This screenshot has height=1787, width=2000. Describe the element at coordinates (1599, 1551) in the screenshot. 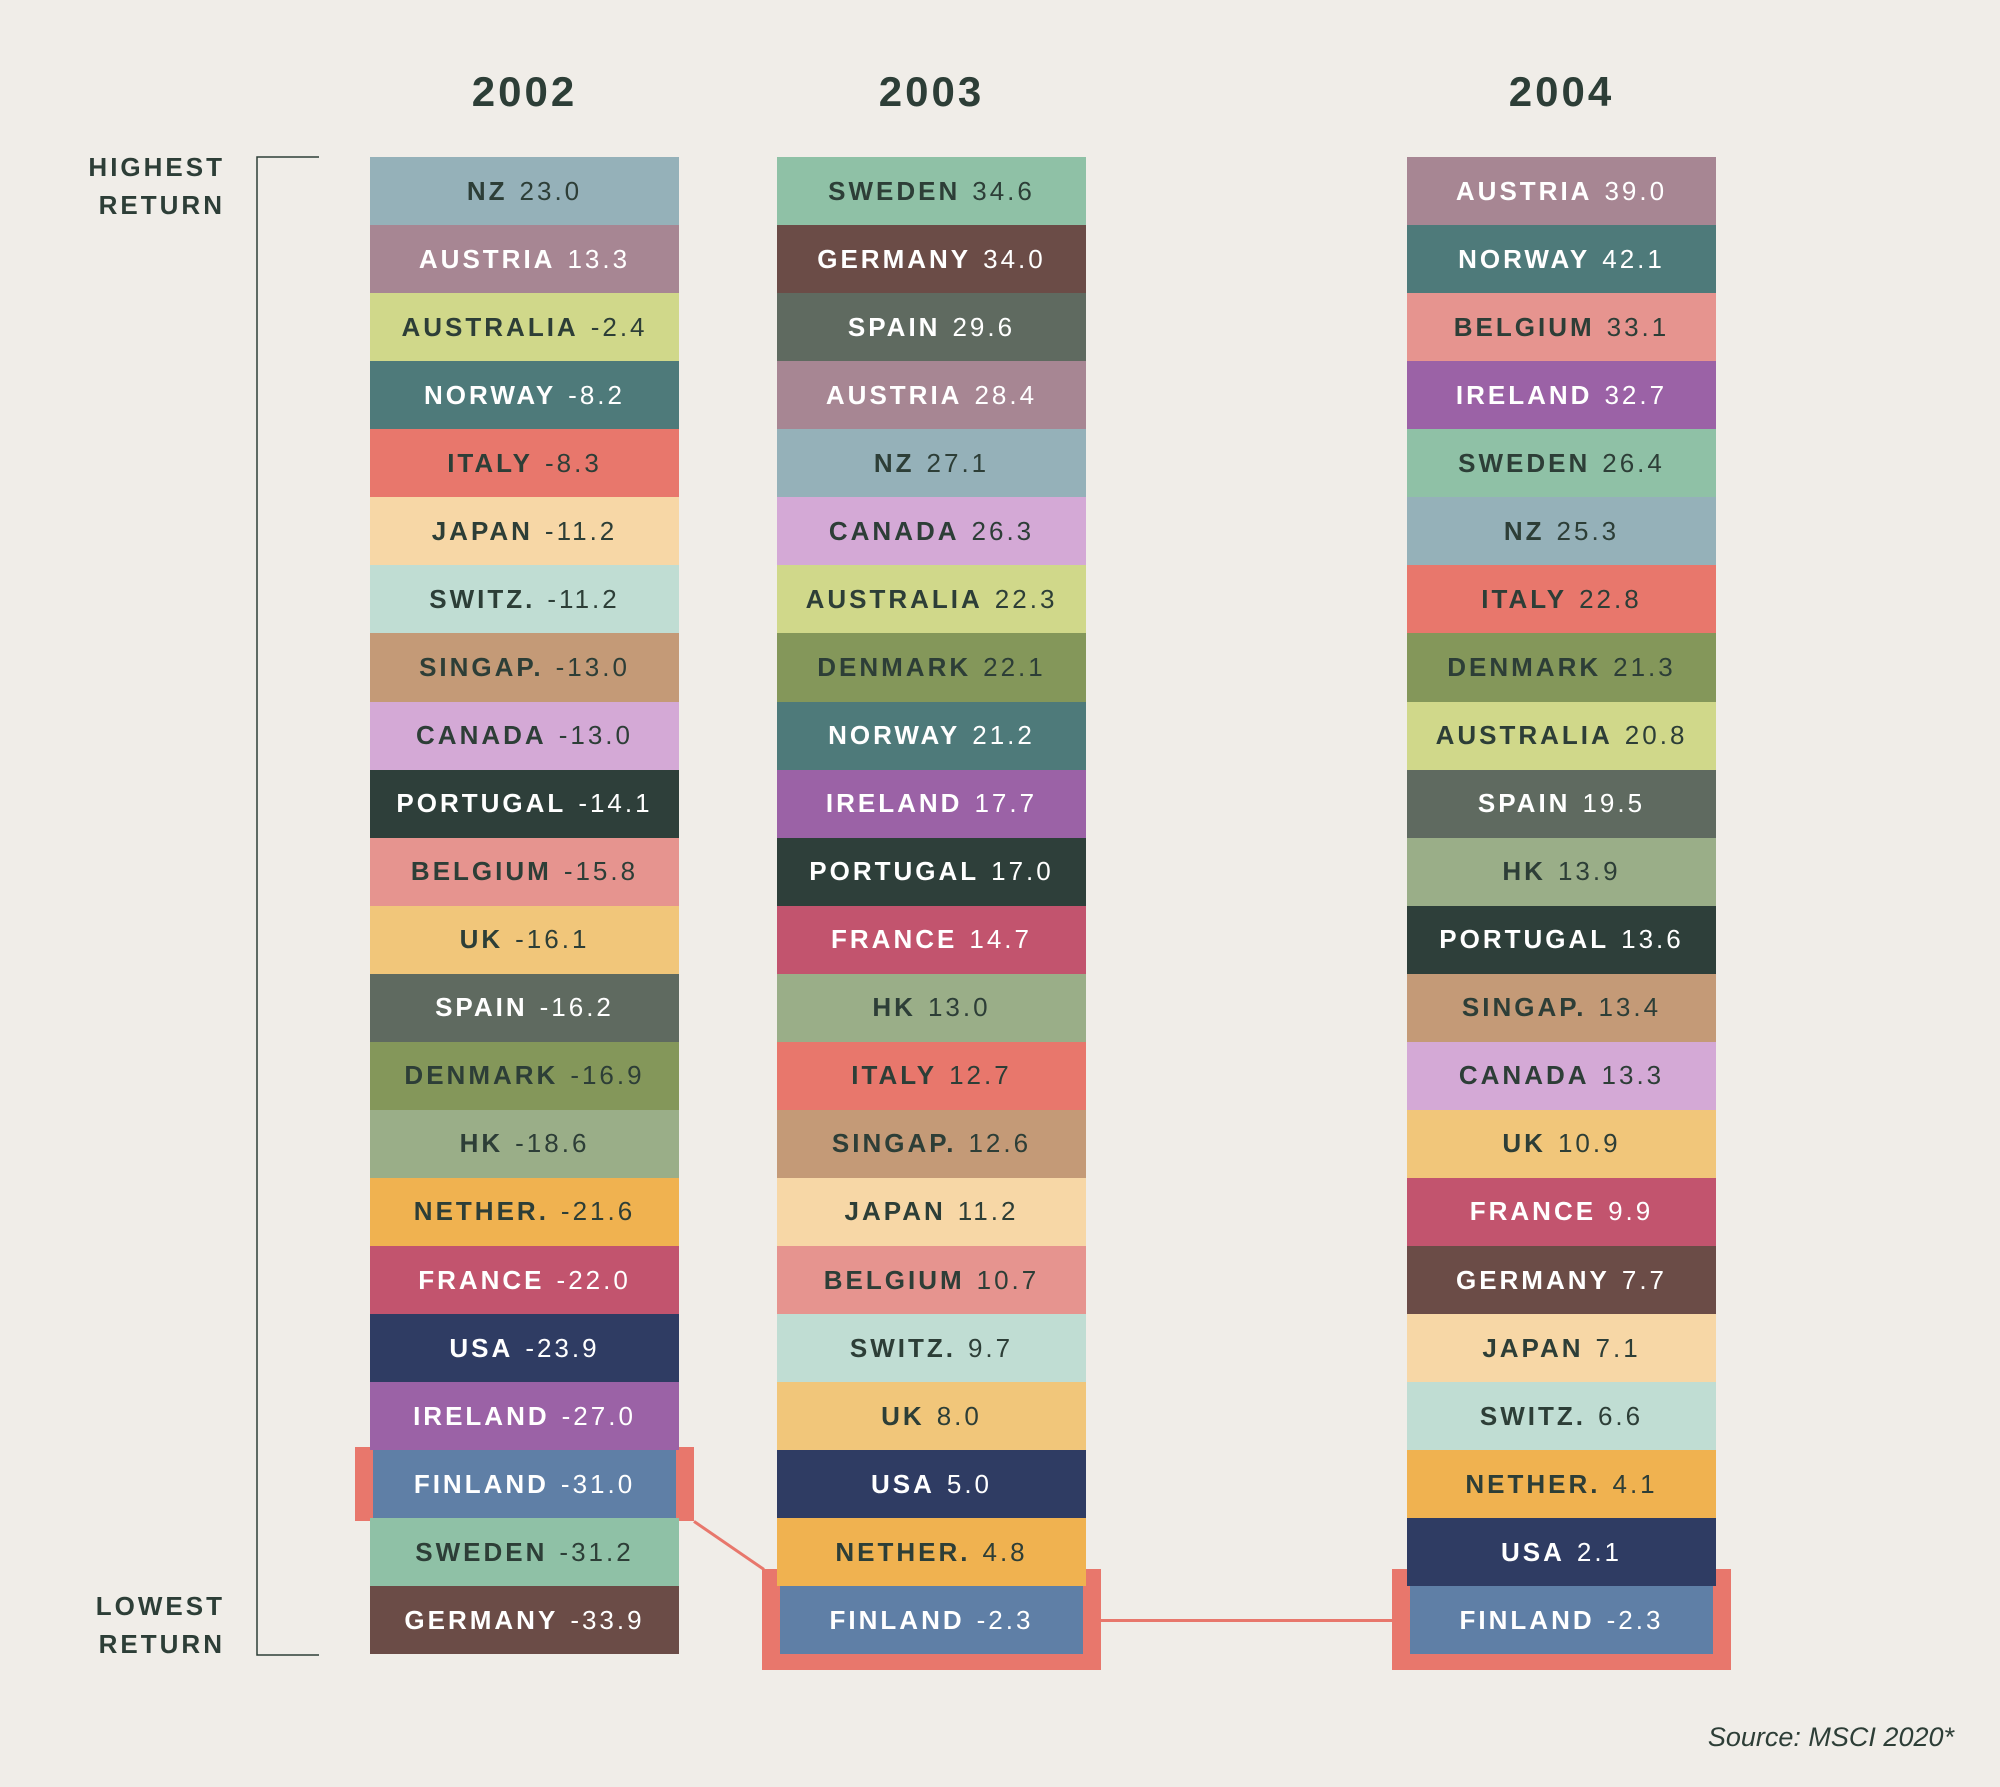

I see `return-value: 2.1` at that location.